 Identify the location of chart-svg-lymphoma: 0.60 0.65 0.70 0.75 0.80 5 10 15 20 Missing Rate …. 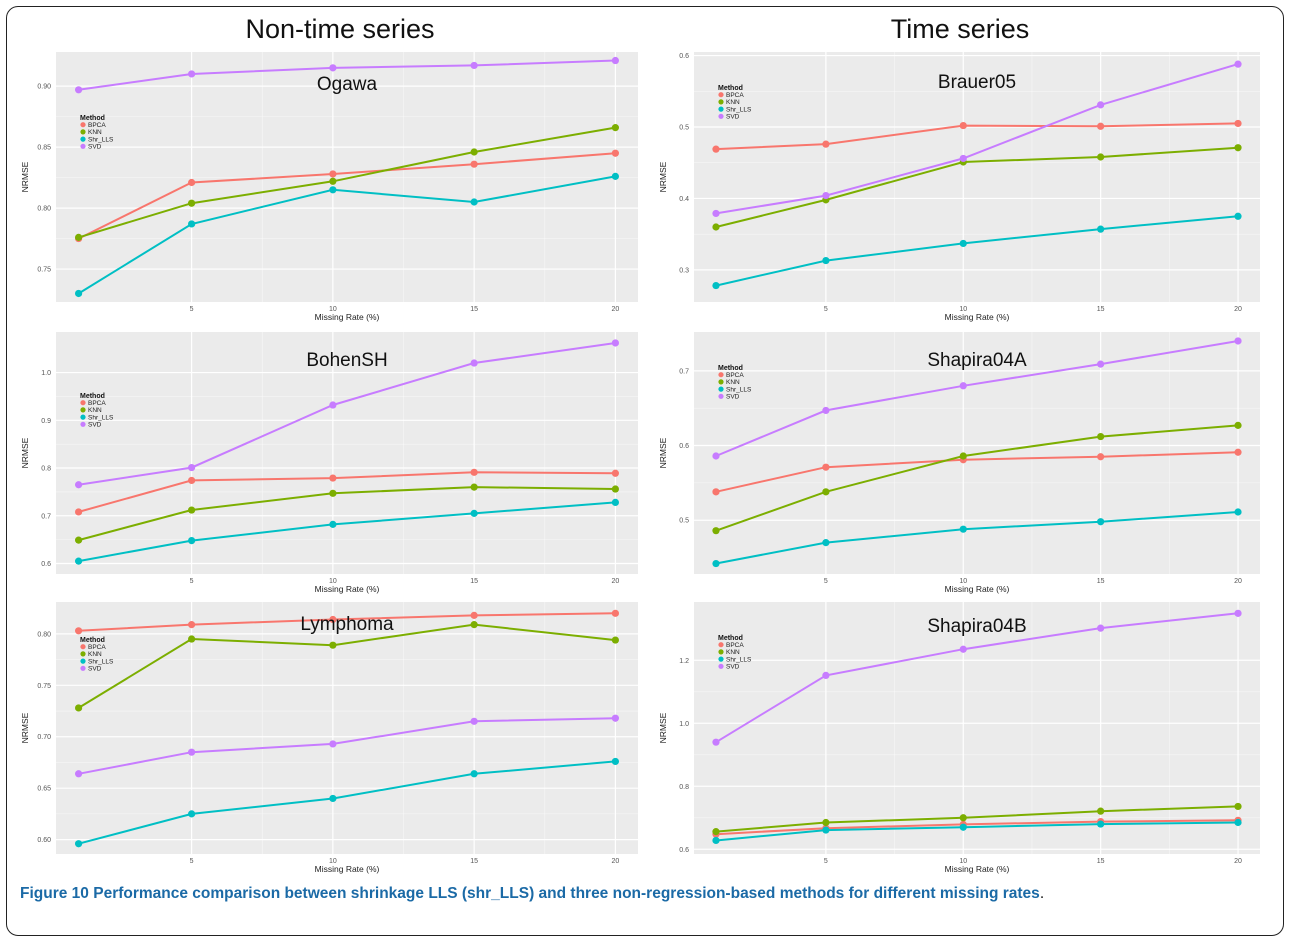
(329, 738).